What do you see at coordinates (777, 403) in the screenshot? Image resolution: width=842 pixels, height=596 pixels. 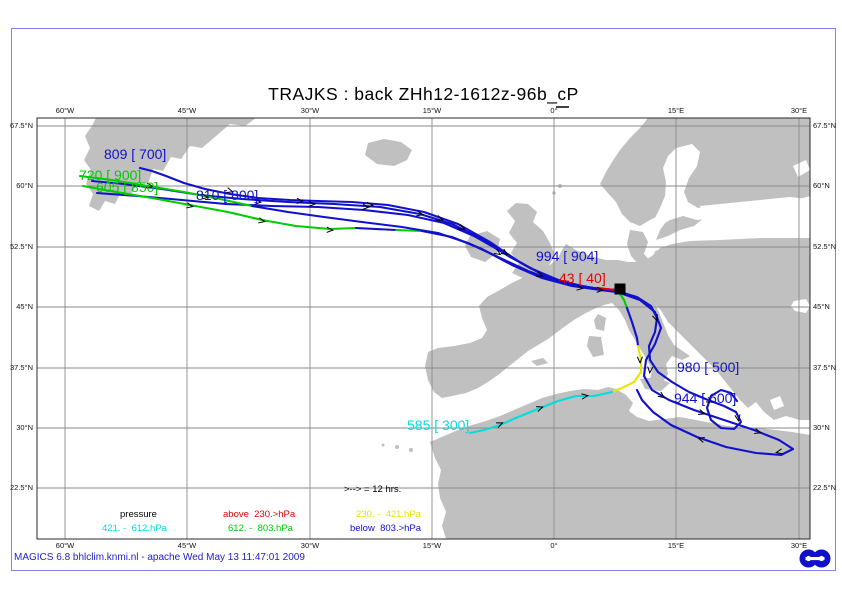 I see `aegean` at bounding box center [777, 403].